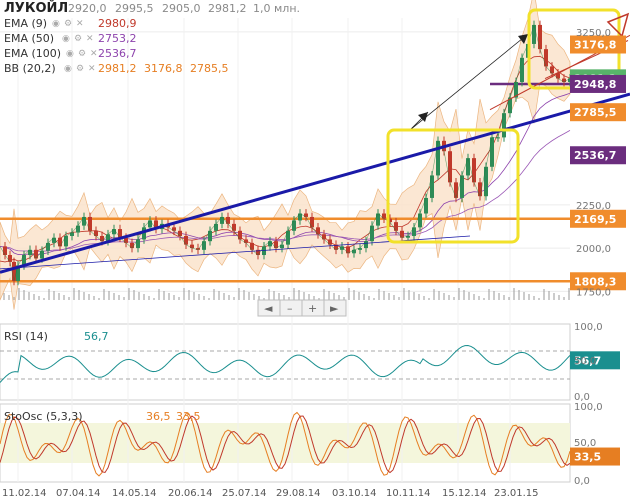 The height and width of the screenshot is (499, 630). I want to click on ema100-value: 2536,7, so click(117, 53).